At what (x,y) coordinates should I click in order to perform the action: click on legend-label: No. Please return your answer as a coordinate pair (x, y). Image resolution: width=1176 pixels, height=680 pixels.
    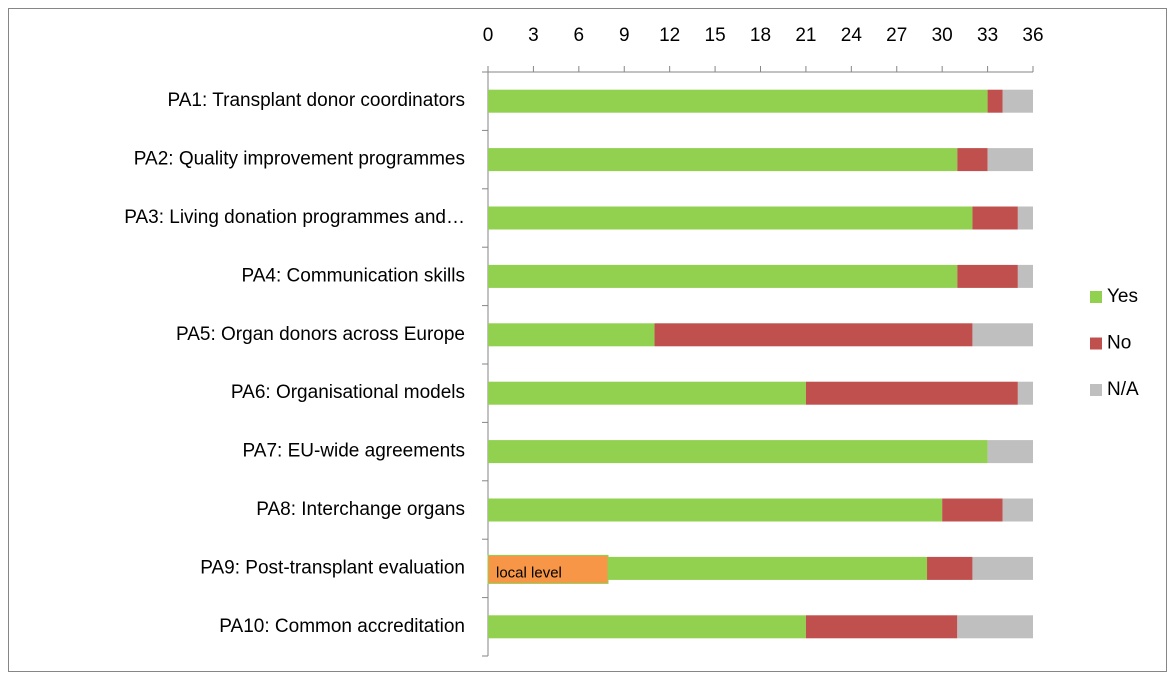
    Looking at the image, I should click on (1119, 343).